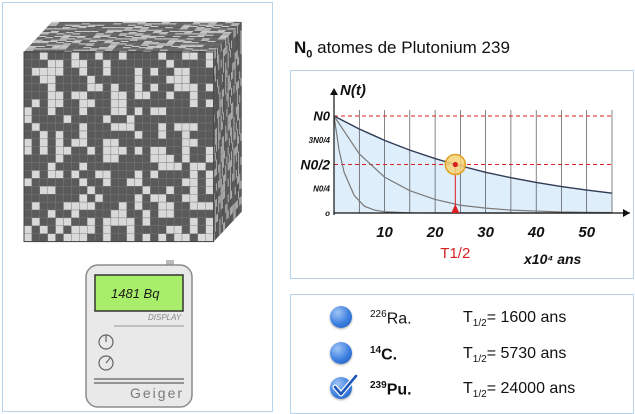 The image size is (635, 414). What do you see at coordinates (341, 388) in the screenshot?
I see `radio-button-selected` at bounding box center [341, 388].